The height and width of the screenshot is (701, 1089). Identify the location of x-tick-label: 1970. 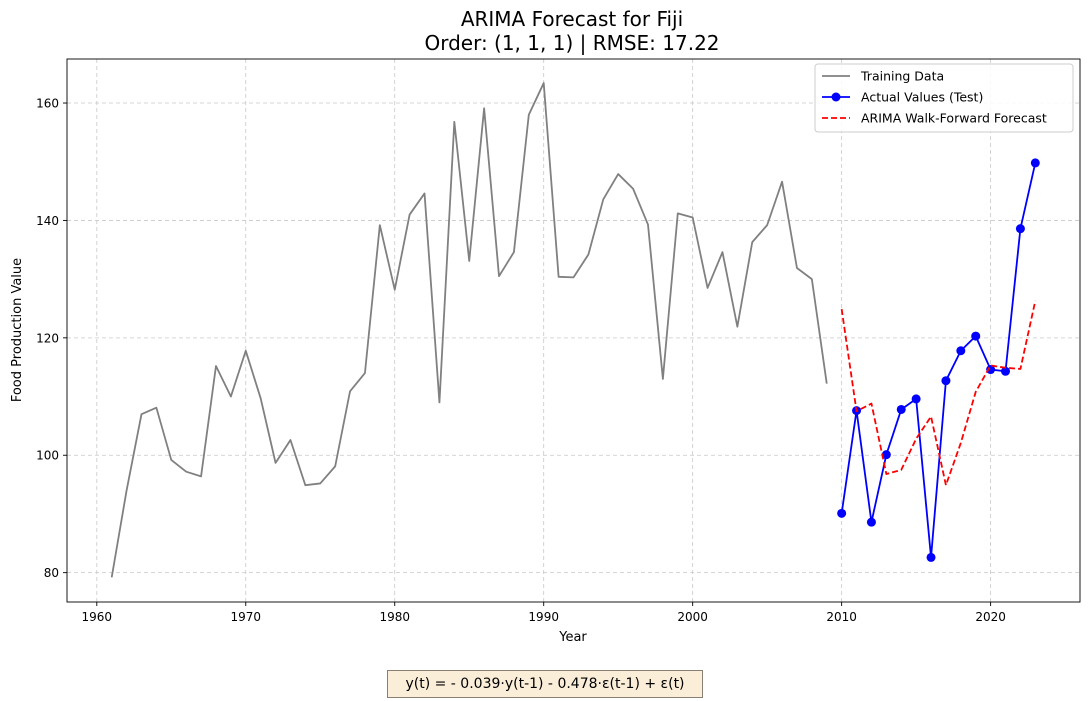
(245, 617).